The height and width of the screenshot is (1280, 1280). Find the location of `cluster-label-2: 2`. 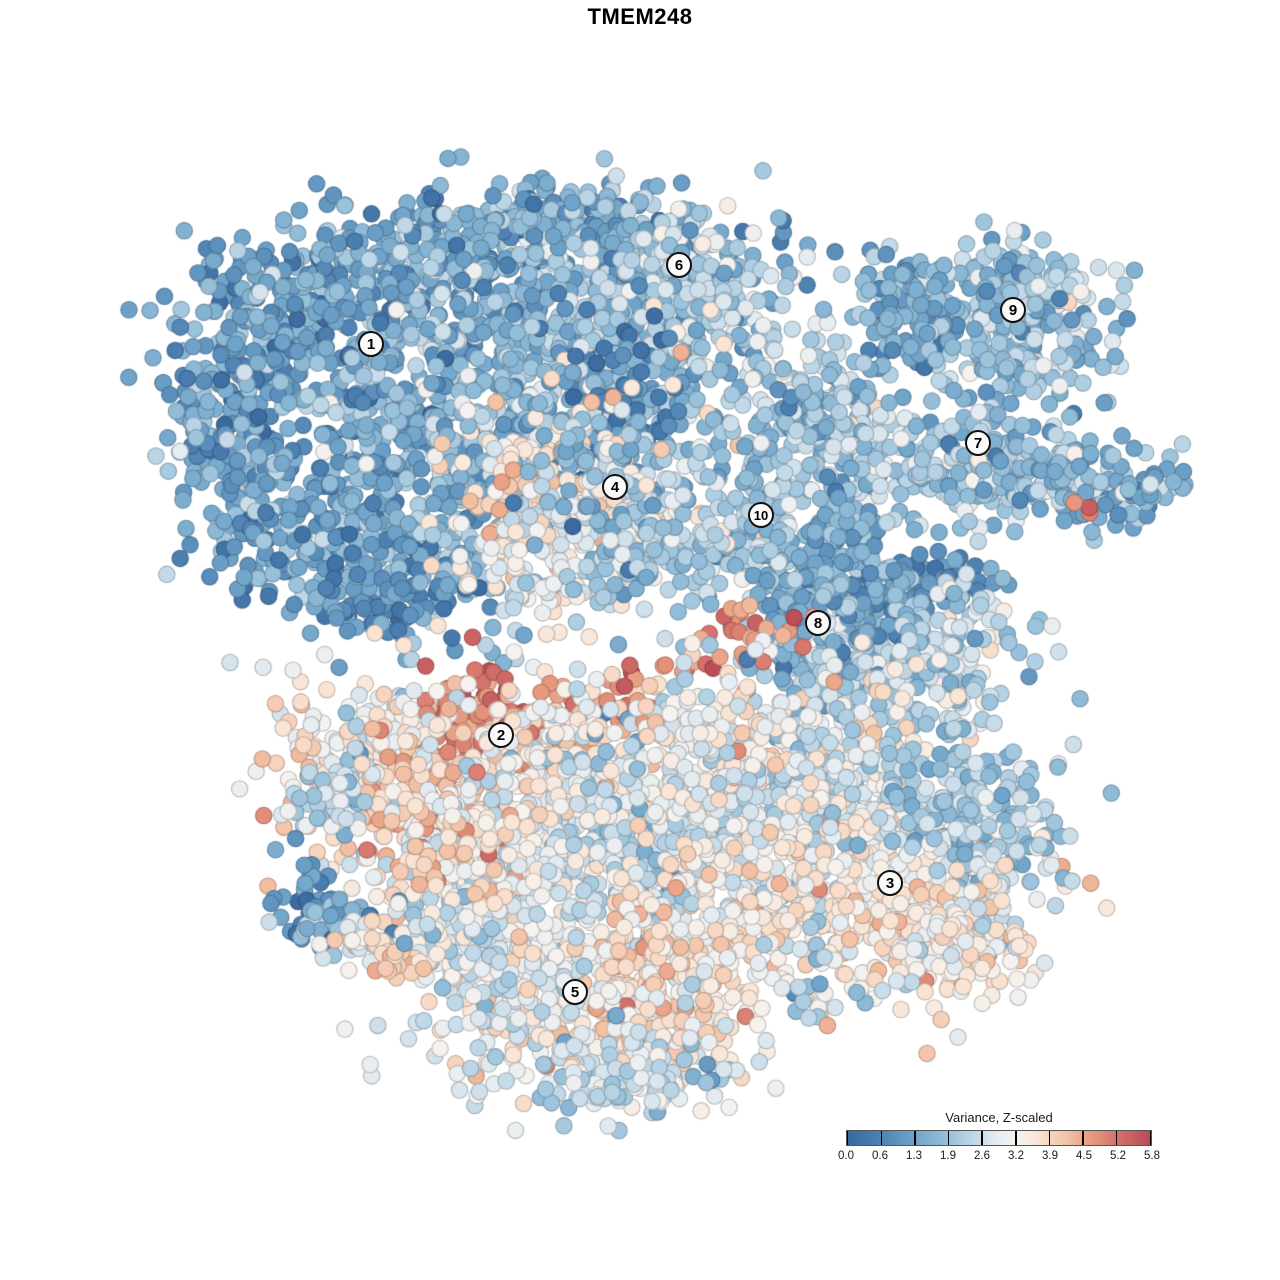

cluster-label-2: 2 is located at coordinates (501, 735).